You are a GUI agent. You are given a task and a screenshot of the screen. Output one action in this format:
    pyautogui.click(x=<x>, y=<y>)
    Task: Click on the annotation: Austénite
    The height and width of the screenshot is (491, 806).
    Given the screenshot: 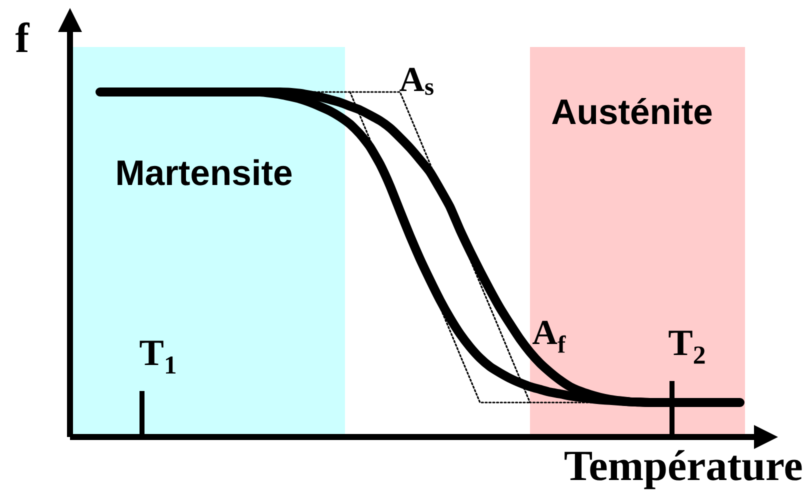 What is the action you would take?
    pyautogui.click(x=632, y=111)
    